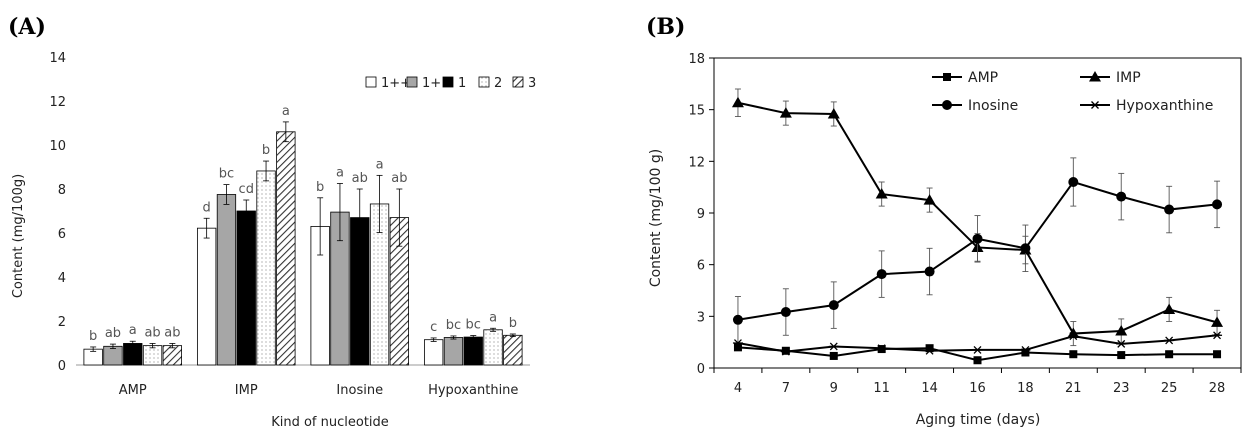 The image size is (1243, 433). What do you see at coordinates (453, 325) in the screenshot?
I see `significance-letter: bc` at bounding box center [453, 325].